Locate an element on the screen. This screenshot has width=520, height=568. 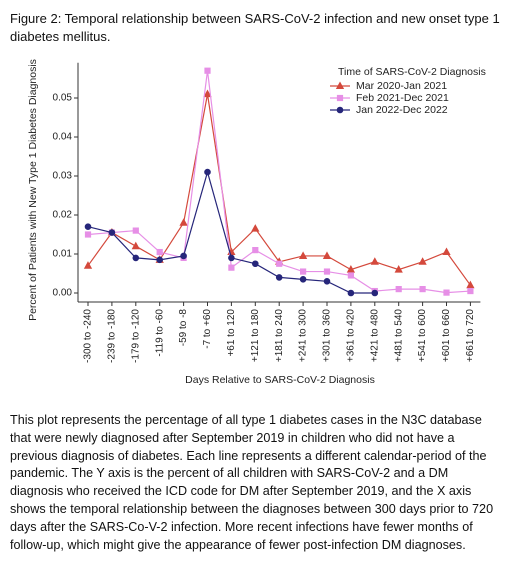
x-tick-label: +661 to 720 is located at coordinates (470, 336).